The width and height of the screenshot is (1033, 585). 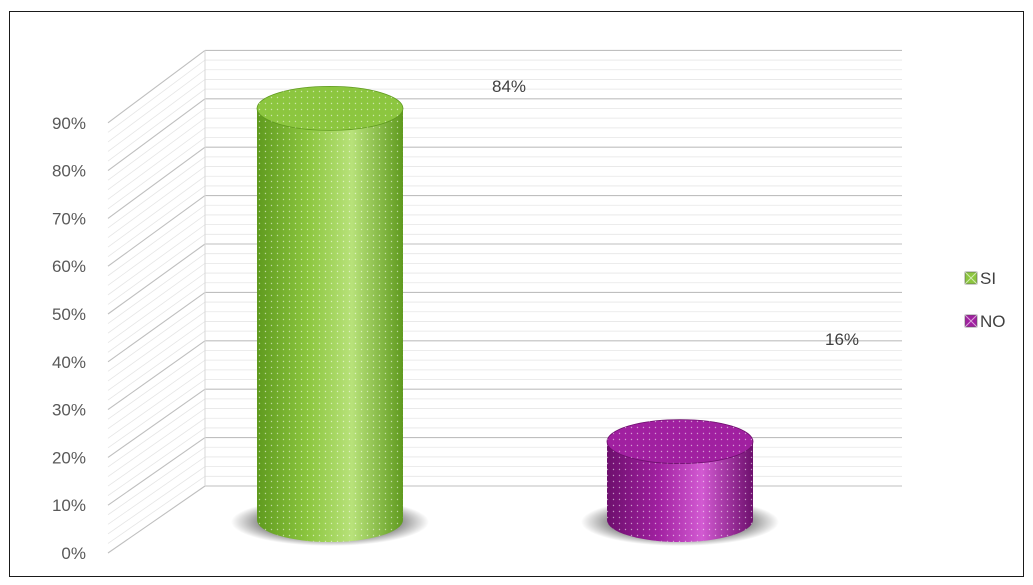 What do you see at coordinates (509, 86) in the screenshot?
I see `data-label-si: 84%` at bounding box center [509, 86].